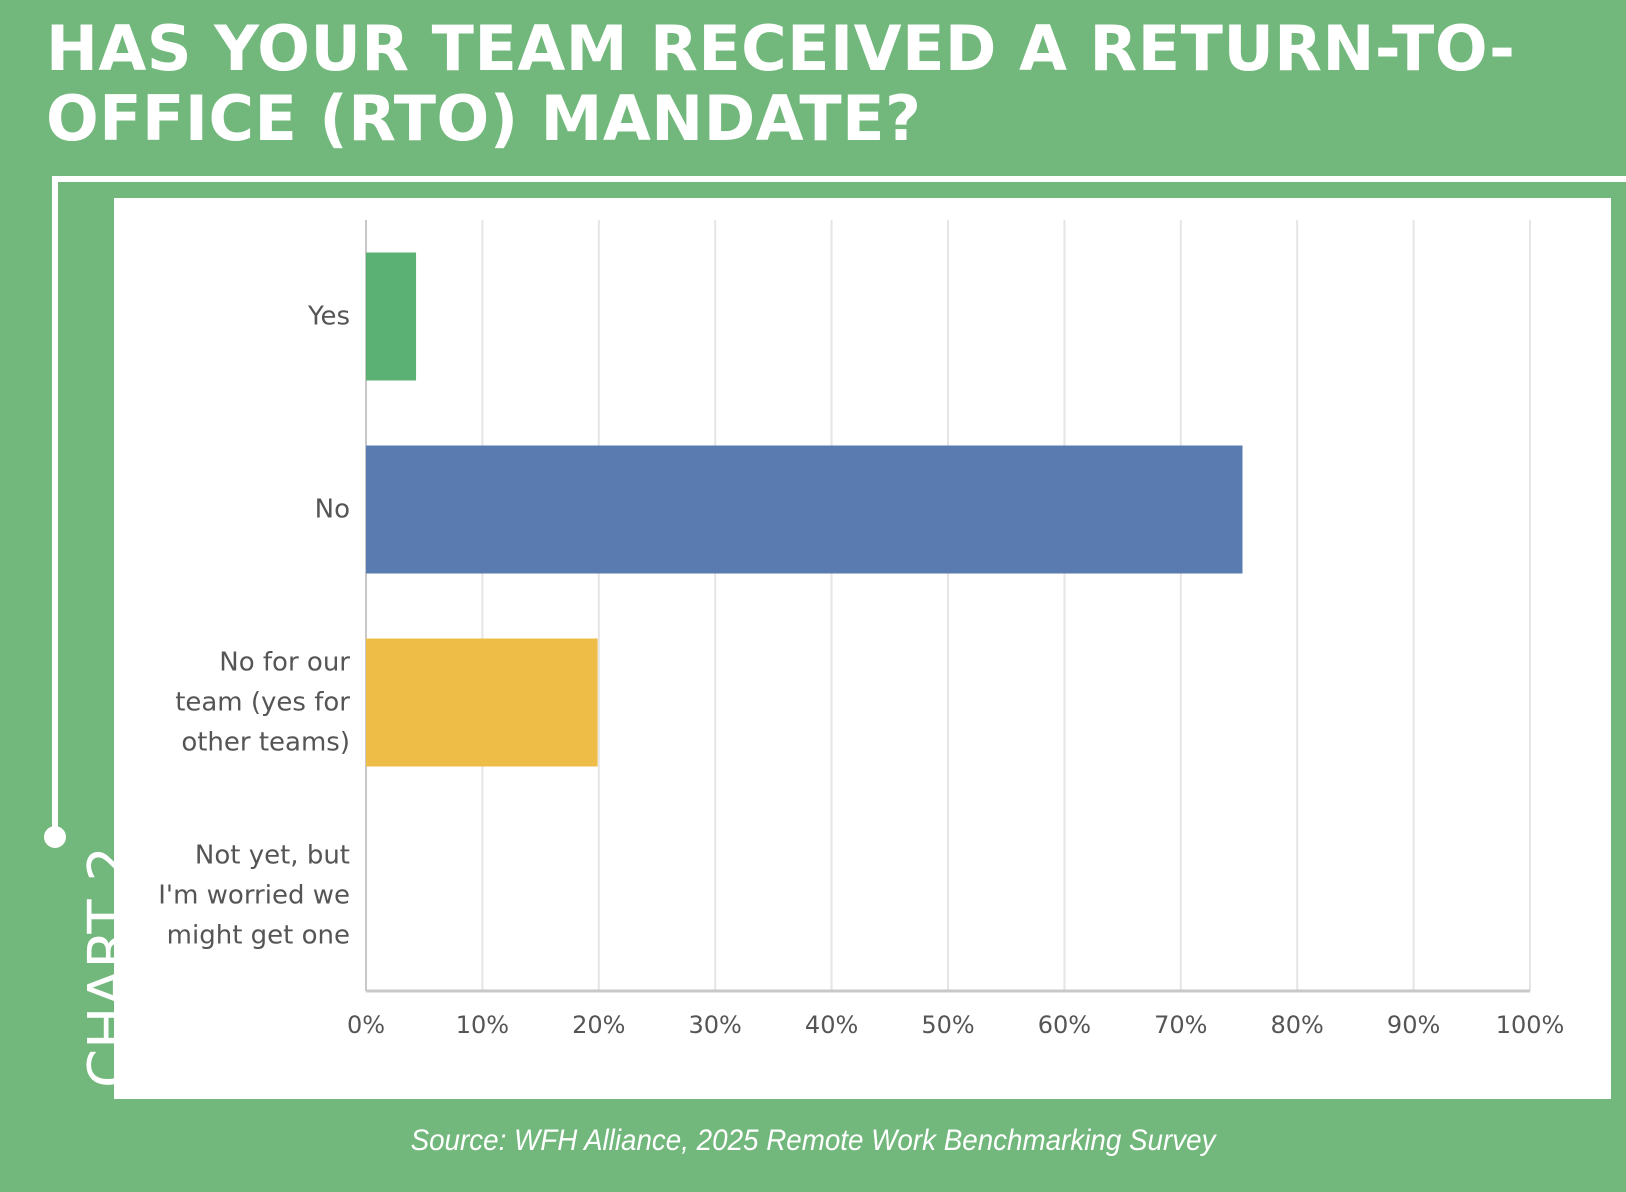  I want to click on x-tick-label: 60%, so click(1064, 1025).